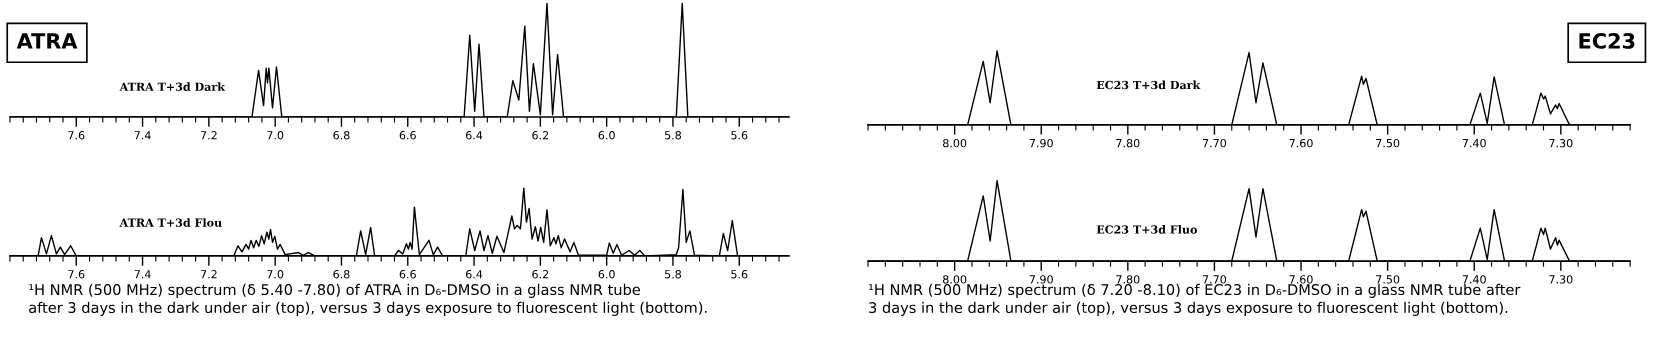 The height and width of the screenshot is (344, 1661). Describe the element at coordinates (47, 41) in the screenshot. I see `text: ATRA` at that location.